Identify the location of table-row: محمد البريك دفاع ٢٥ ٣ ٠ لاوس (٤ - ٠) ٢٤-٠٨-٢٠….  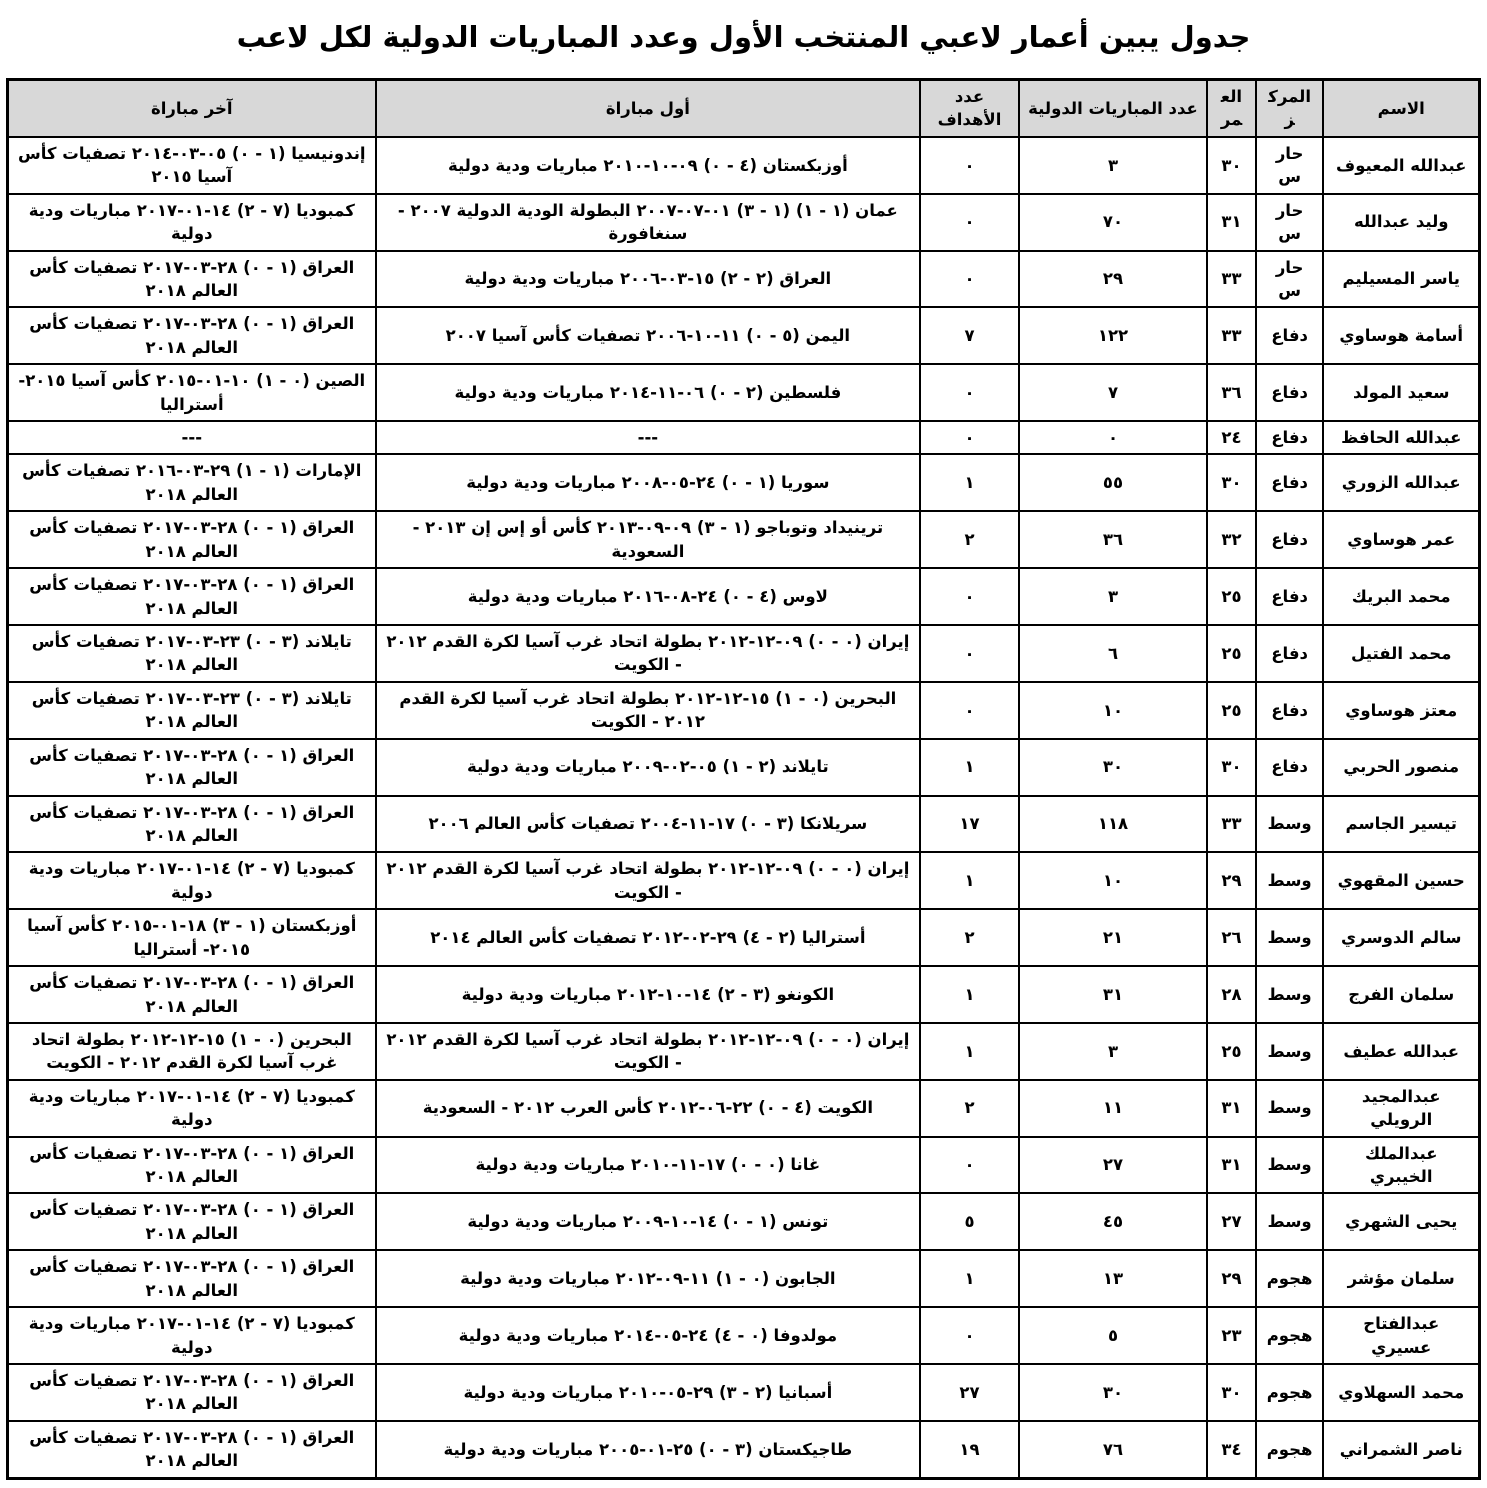
(743, 597).